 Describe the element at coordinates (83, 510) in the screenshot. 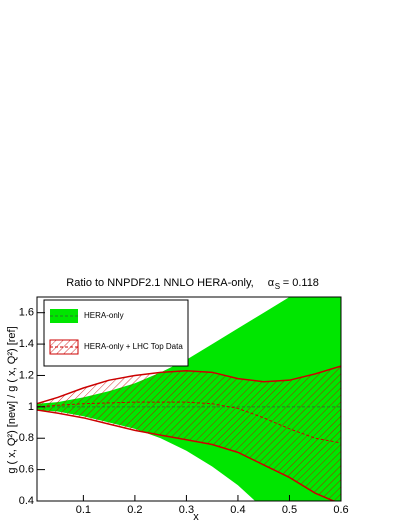

I see `x-tick-label: 0.1` at that location.